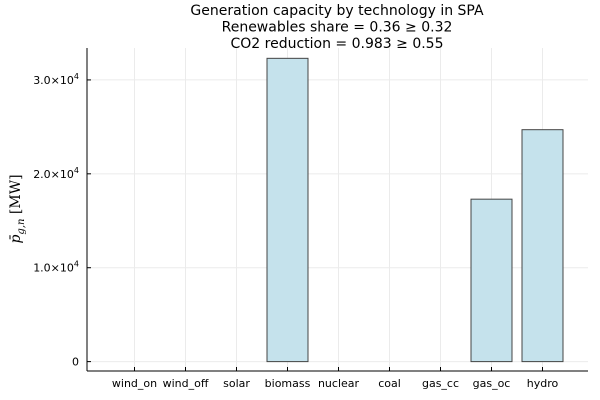  I want to click on x-tick-label-wind_off: wind_off, so click(186, 383).